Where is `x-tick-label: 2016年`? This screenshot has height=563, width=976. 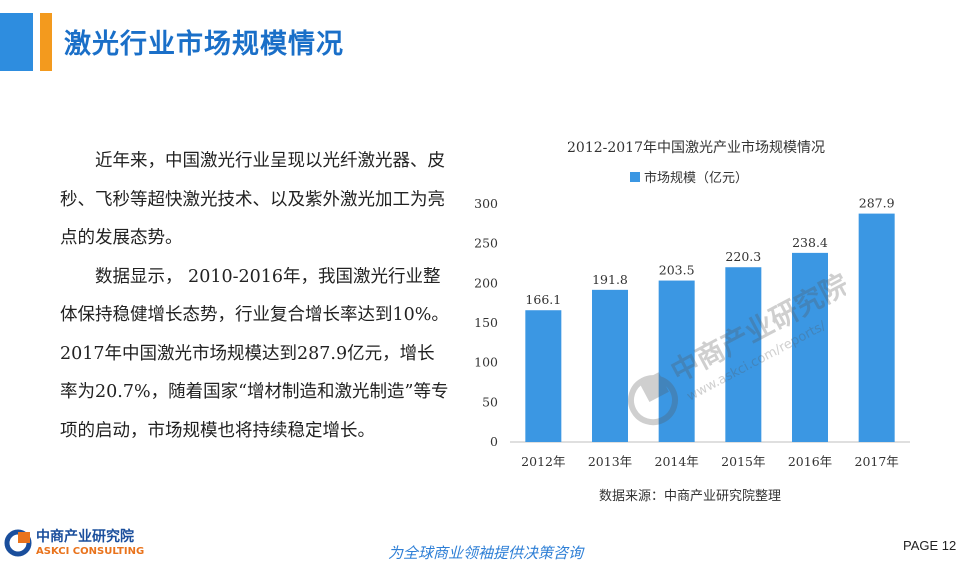
x-tick-label: 2016年 is located at coordinates (810, 461).